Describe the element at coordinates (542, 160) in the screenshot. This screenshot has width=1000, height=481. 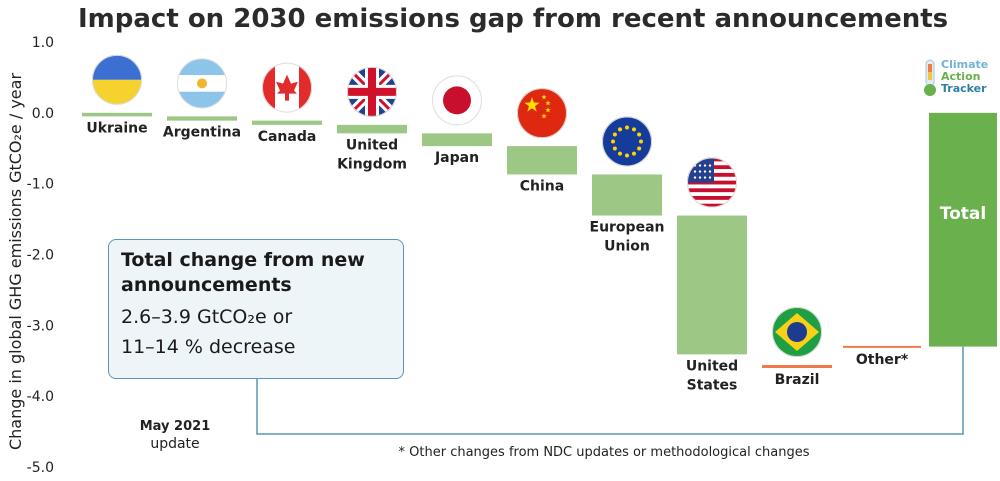
I see `bar-china` at that location.